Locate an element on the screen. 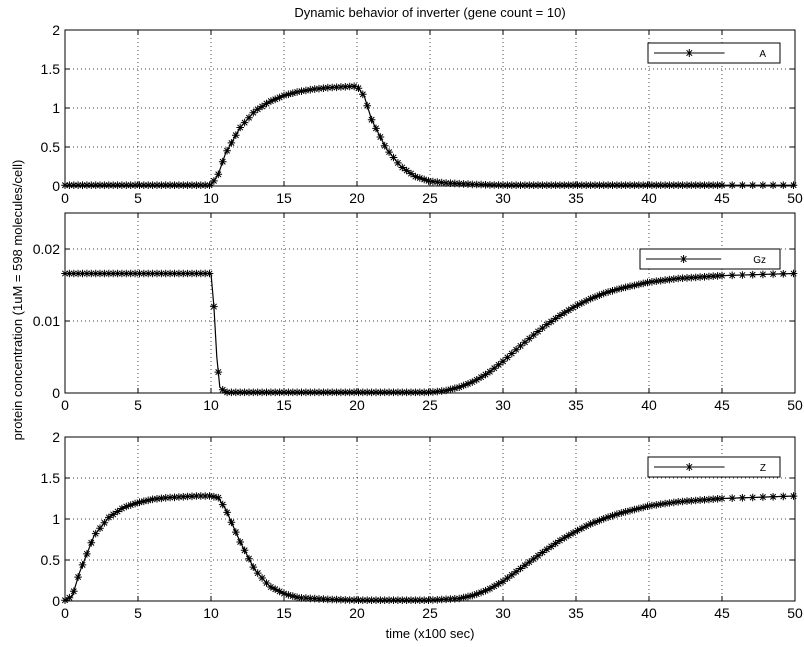 The height and width of the screenshot is (647, 804). y-tick-label: 0.01 is located at coordinates (46, 321).